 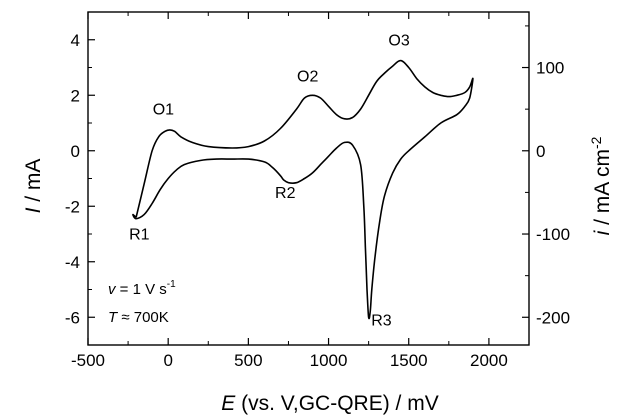 What do you see at coordinates (75, 40) in the screenshot?
I see `y-left-tick-label: 4` at bounding box center [75, 40].